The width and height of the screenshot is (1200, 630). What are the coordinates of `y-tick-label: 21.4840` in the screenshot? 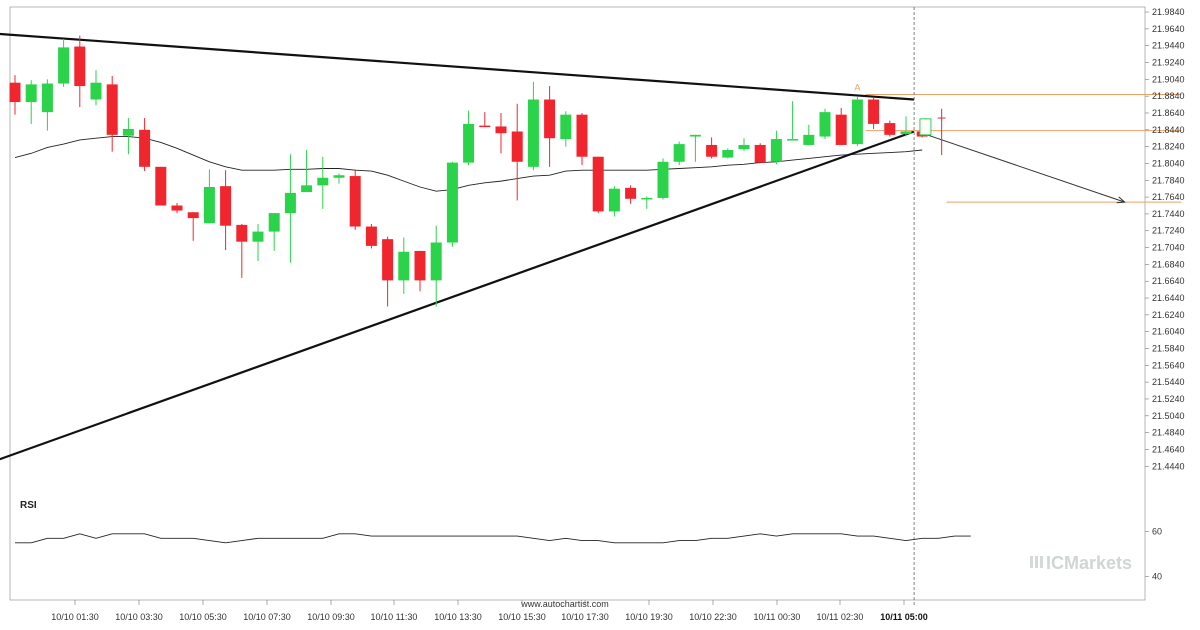 It's located at (1168, 433).